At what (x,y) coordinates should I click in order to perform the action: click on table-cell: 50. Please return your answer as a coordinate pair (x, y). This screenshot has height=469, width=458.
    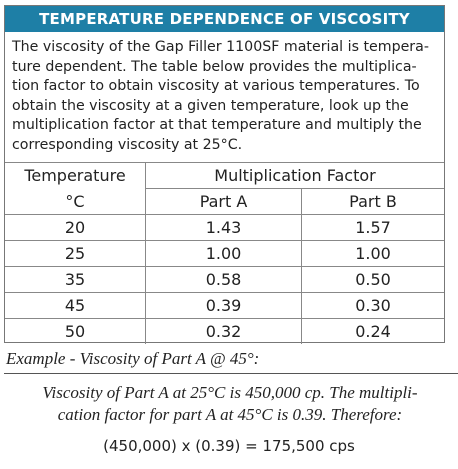
    Looking at the image, I should click on (75, 331).